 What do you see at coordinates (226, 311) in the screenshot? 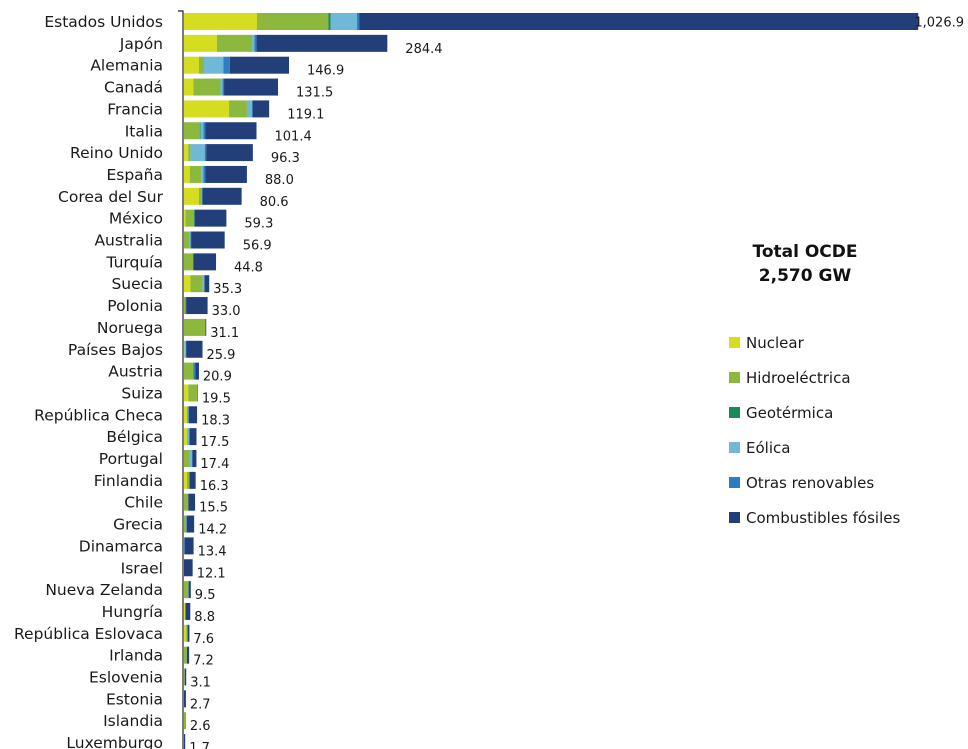
I see `value-label: 33.0` at bounding box center [226, 311].